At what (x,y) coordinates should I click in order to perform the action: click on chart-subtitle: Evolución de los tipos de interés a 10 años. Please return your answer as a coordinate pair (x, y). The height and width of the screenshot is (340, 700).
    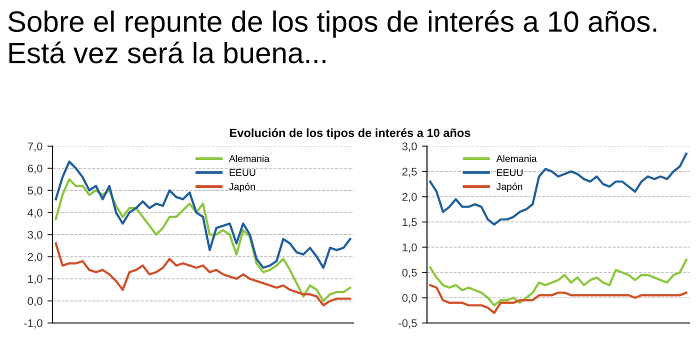
    Looking at the image, I should click on (350, 134).